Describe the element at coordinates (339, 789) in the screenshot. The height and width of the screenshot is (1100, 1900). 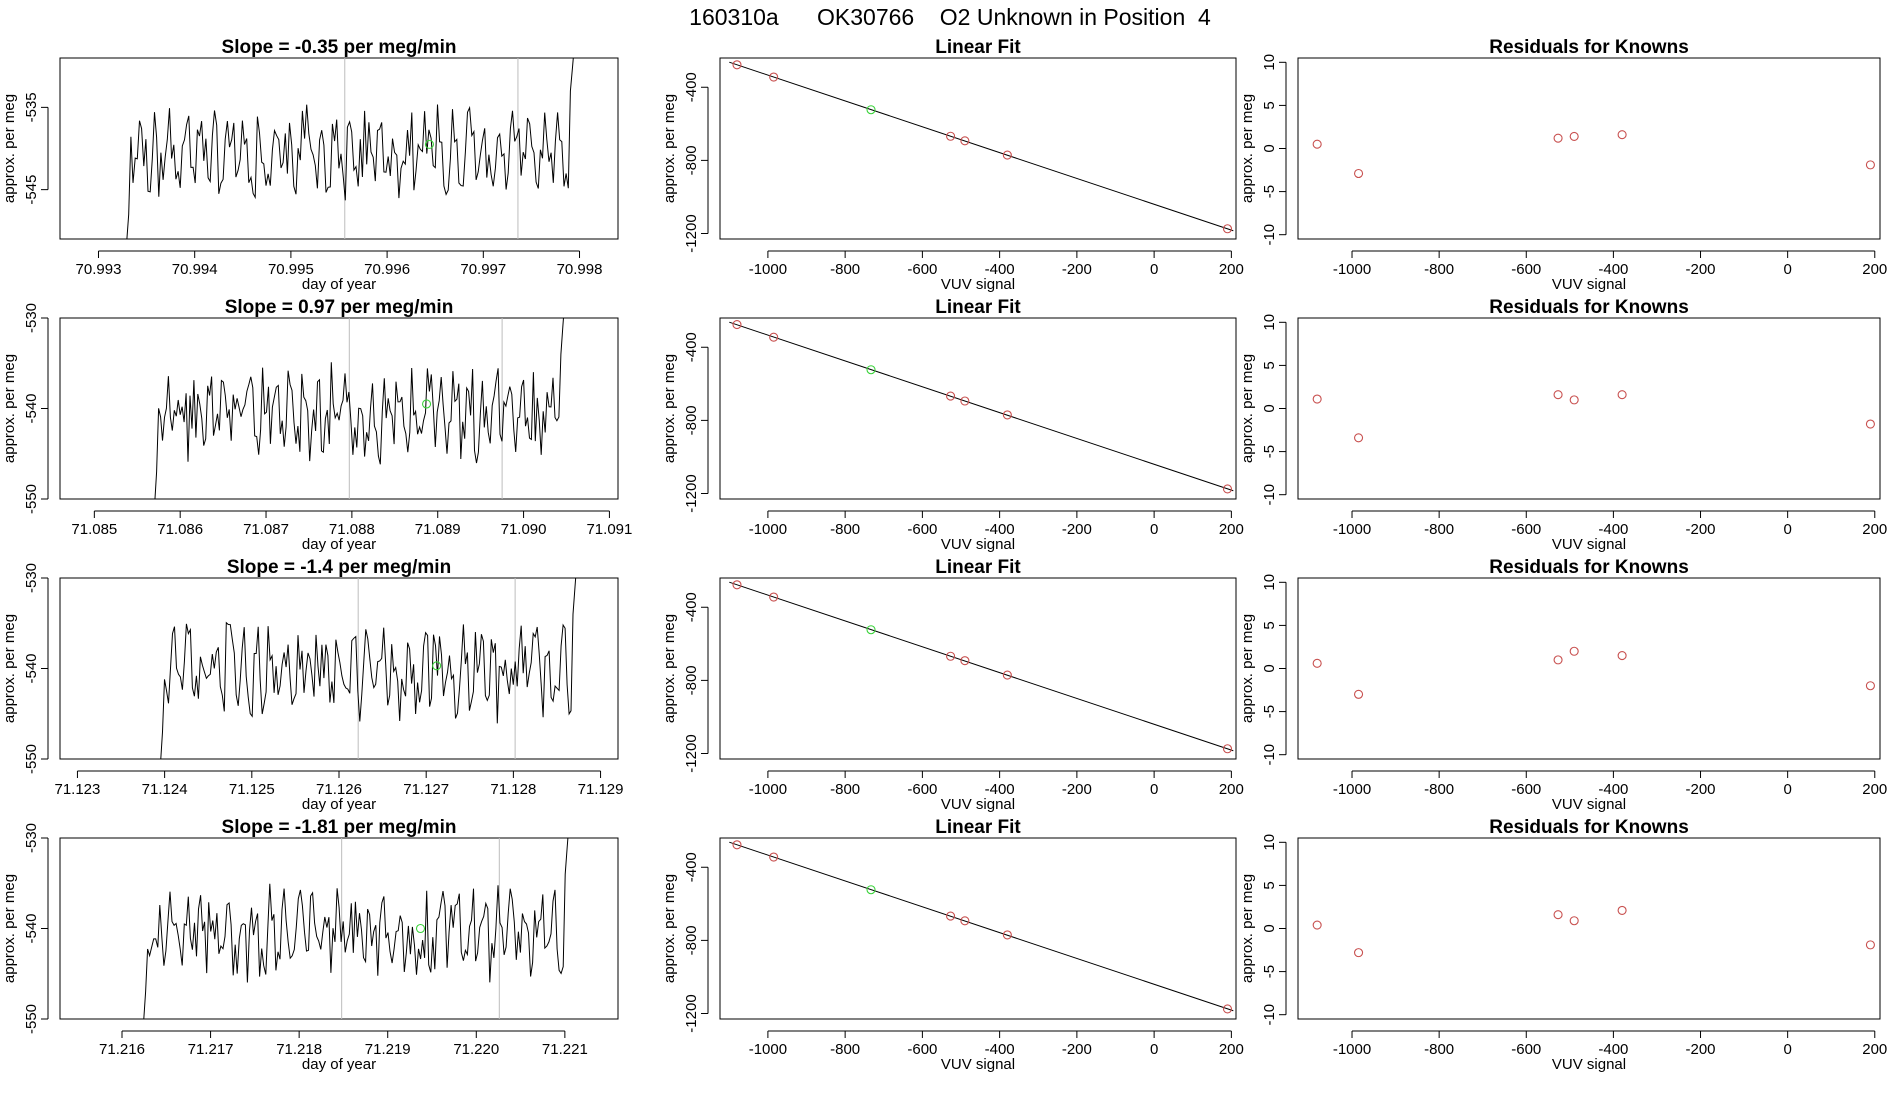
I see `x-tick-label: 71.126` at that location.